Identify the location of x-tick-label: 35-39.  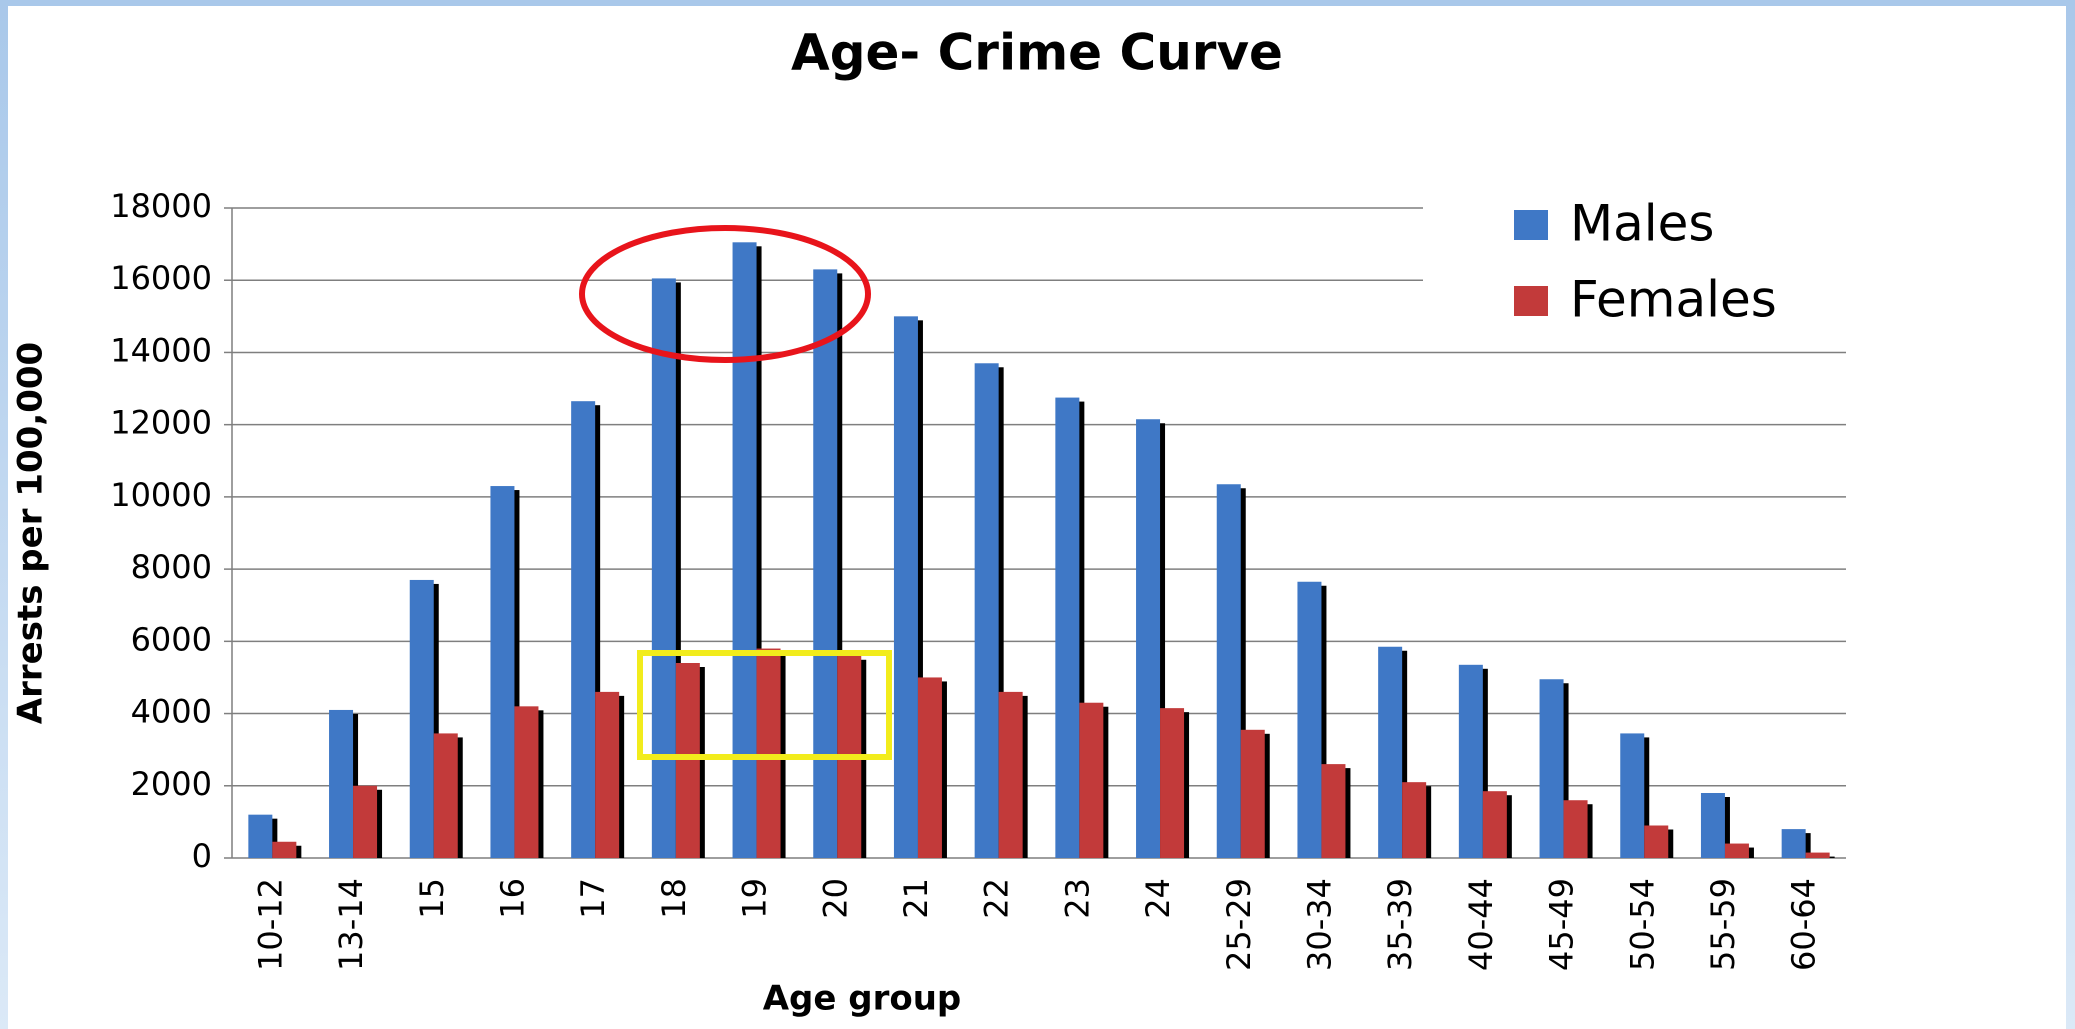
(1400, 924).